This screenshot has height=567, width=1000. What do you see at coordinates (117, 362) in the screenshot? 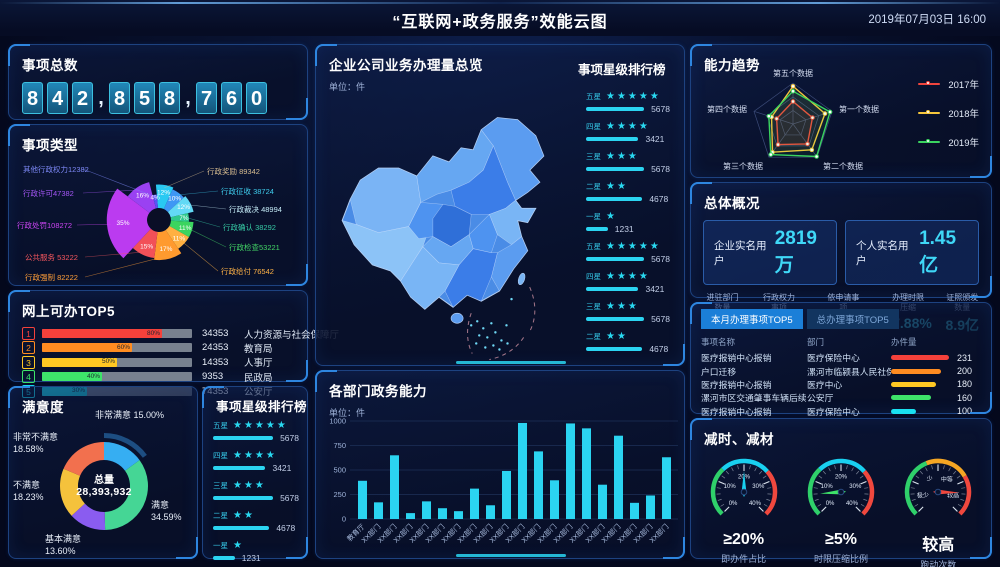
I see `top5-bar-track: 50%` at bounding box center [117, 362].